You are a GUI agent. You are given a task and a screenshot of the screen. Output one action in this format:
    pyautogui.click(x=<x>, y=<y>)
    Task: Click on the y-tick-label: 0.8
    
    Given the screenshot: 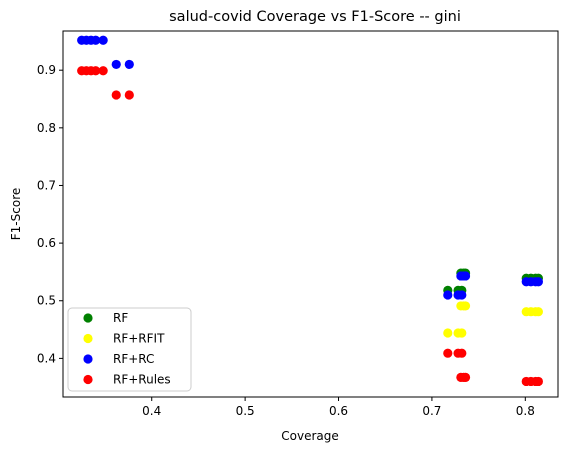 What is the action you would take?
    pyautogui.click(x=46, y=128)
    